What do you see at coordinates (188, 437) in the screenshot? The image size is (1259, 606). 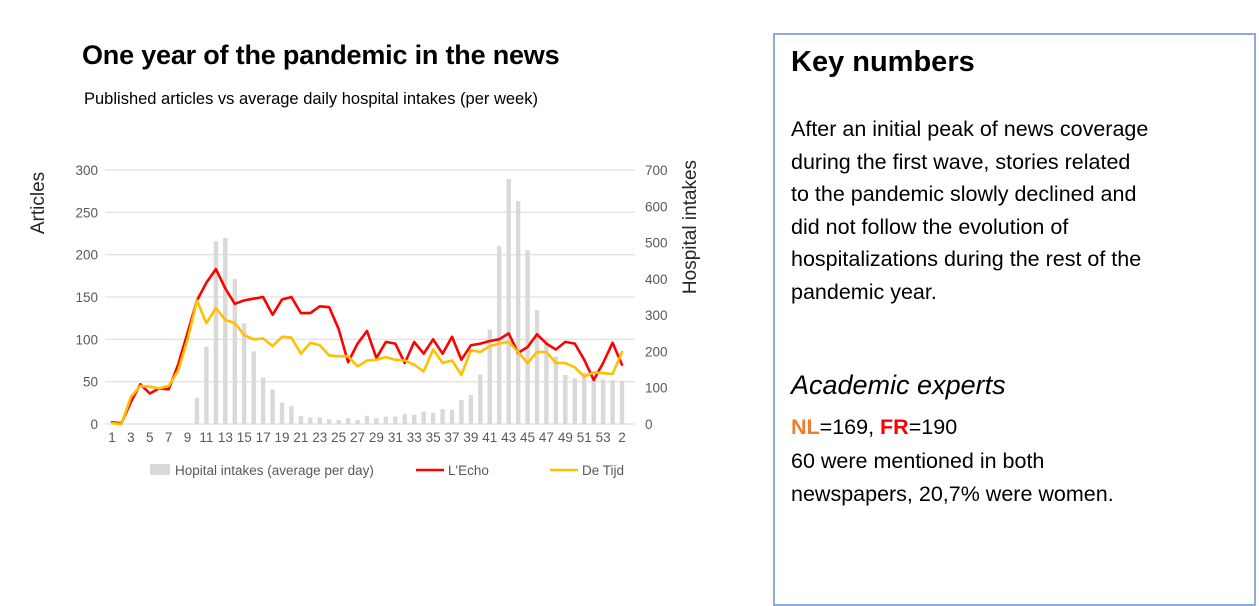 I see `svg-text: 9` at bounding box center [188, 437].